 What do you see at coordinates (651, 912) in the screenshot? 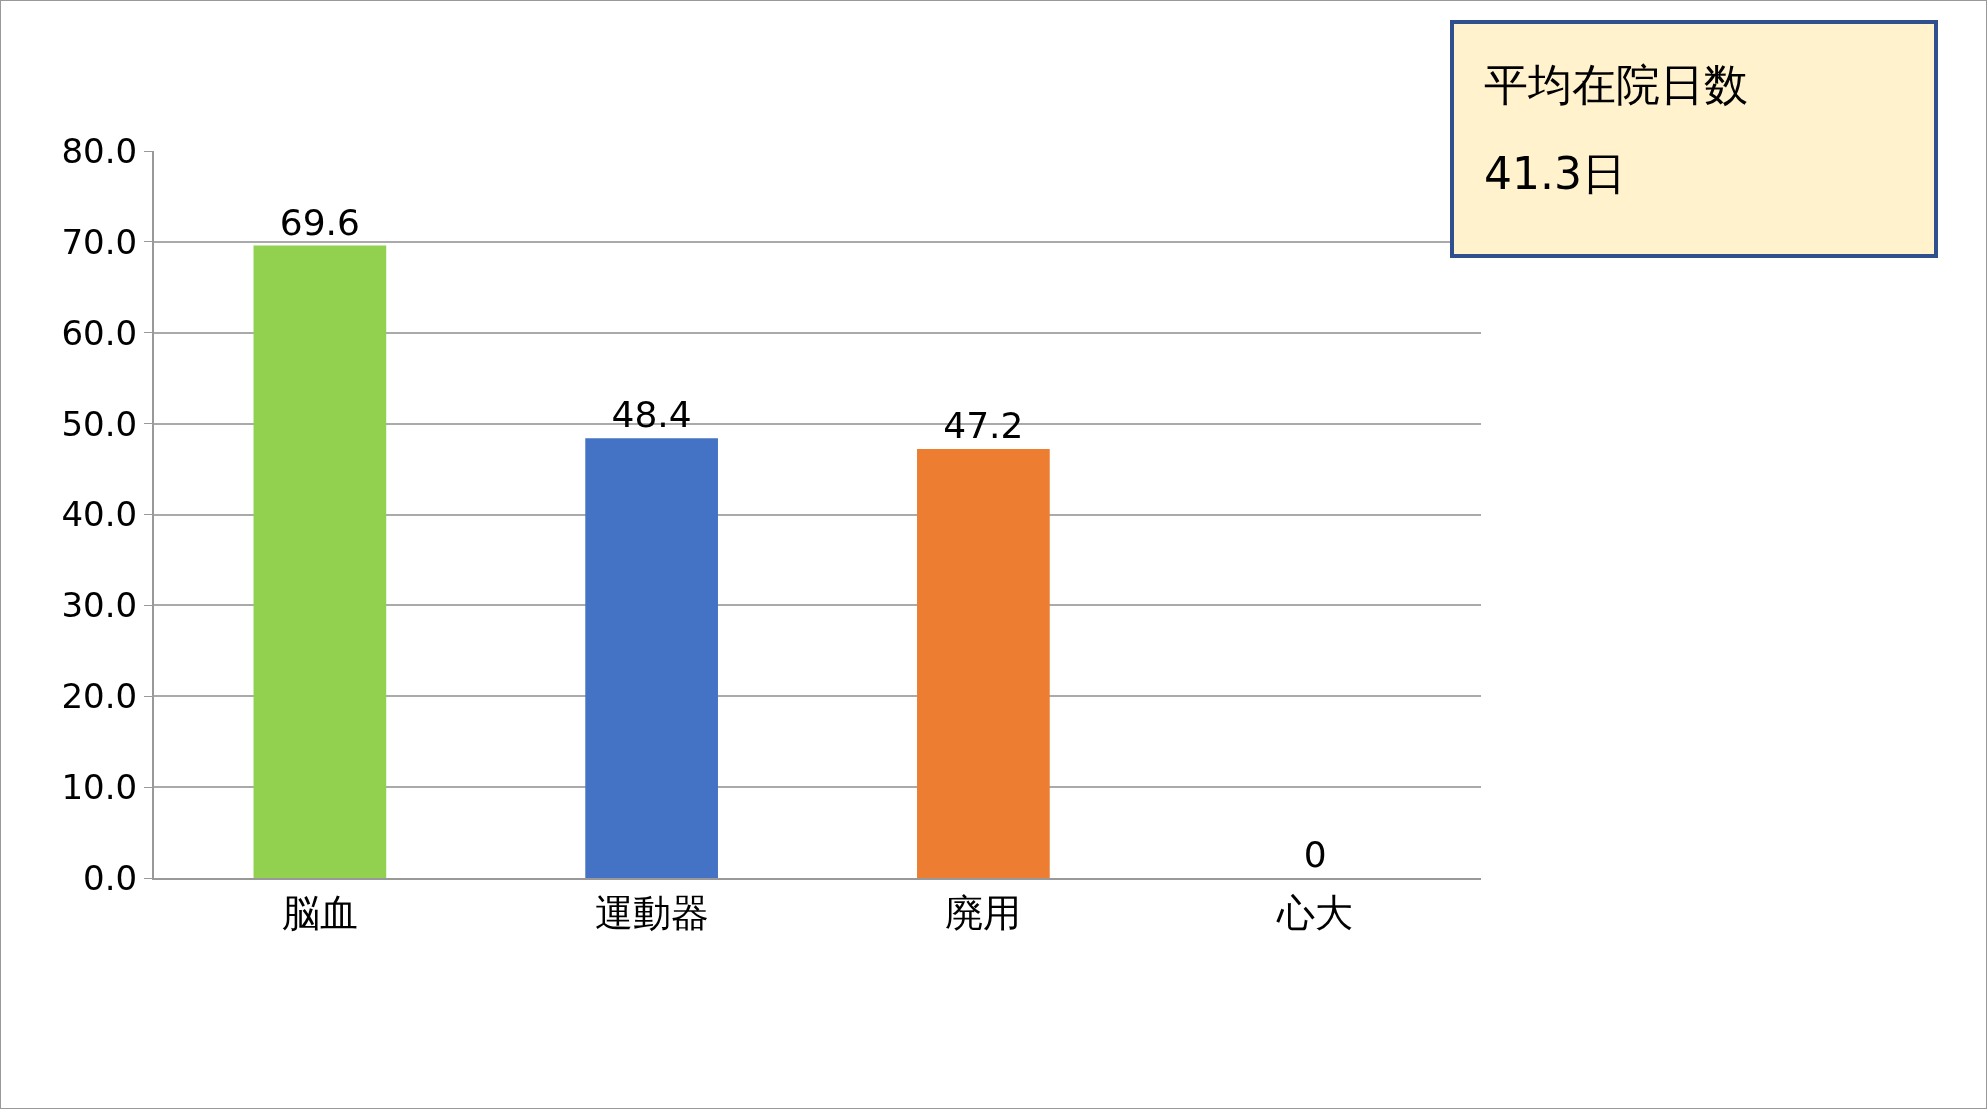
I see `x-tick-label: 運動器` at bounding box center [651, 912].